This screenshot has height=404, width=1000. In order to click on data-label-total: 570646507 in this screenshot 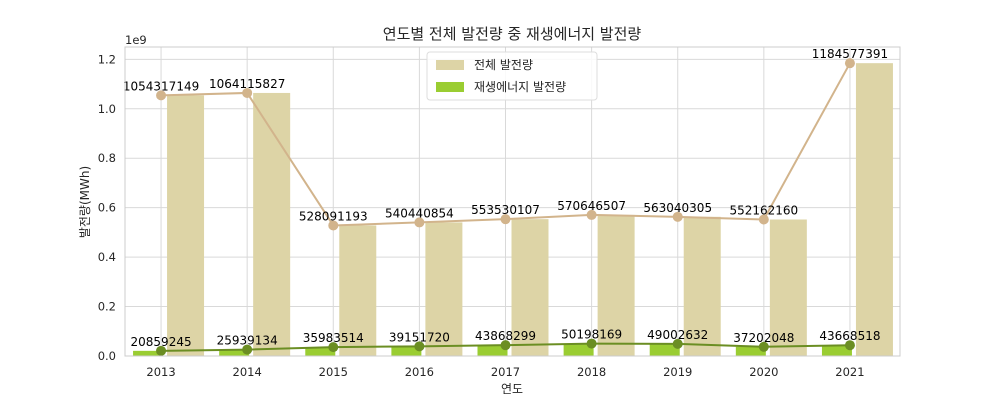, I will do `click(591, 206)`.